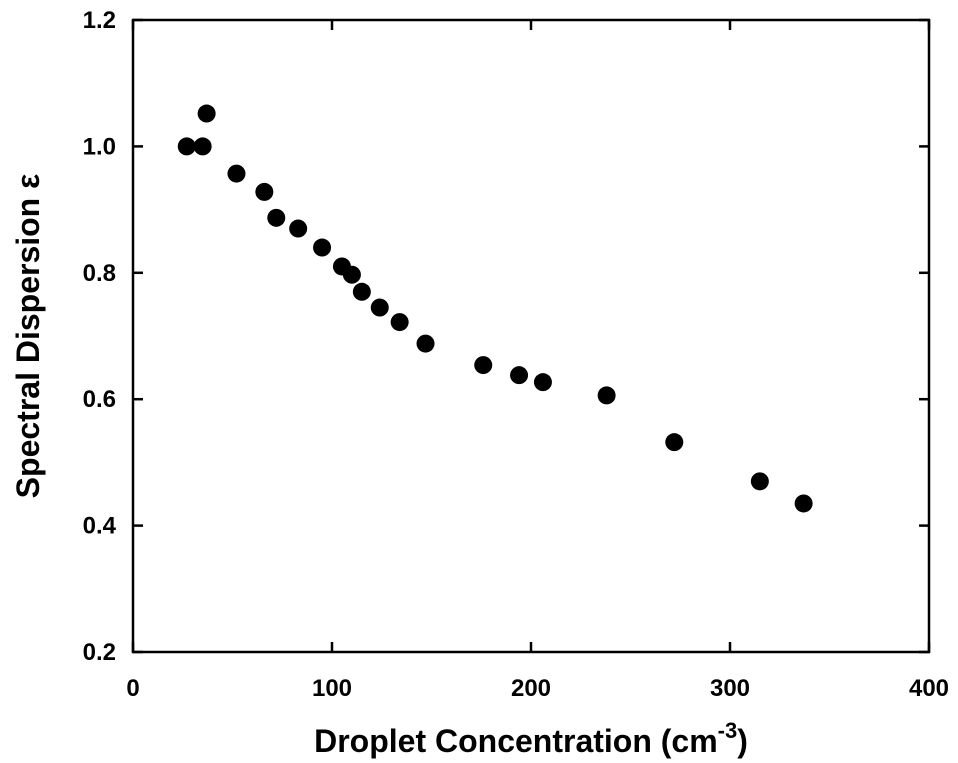  Describe the element at coordinates (728, 730) in the screenshot. I see `x-axis-label-superscript: -3` at that location.